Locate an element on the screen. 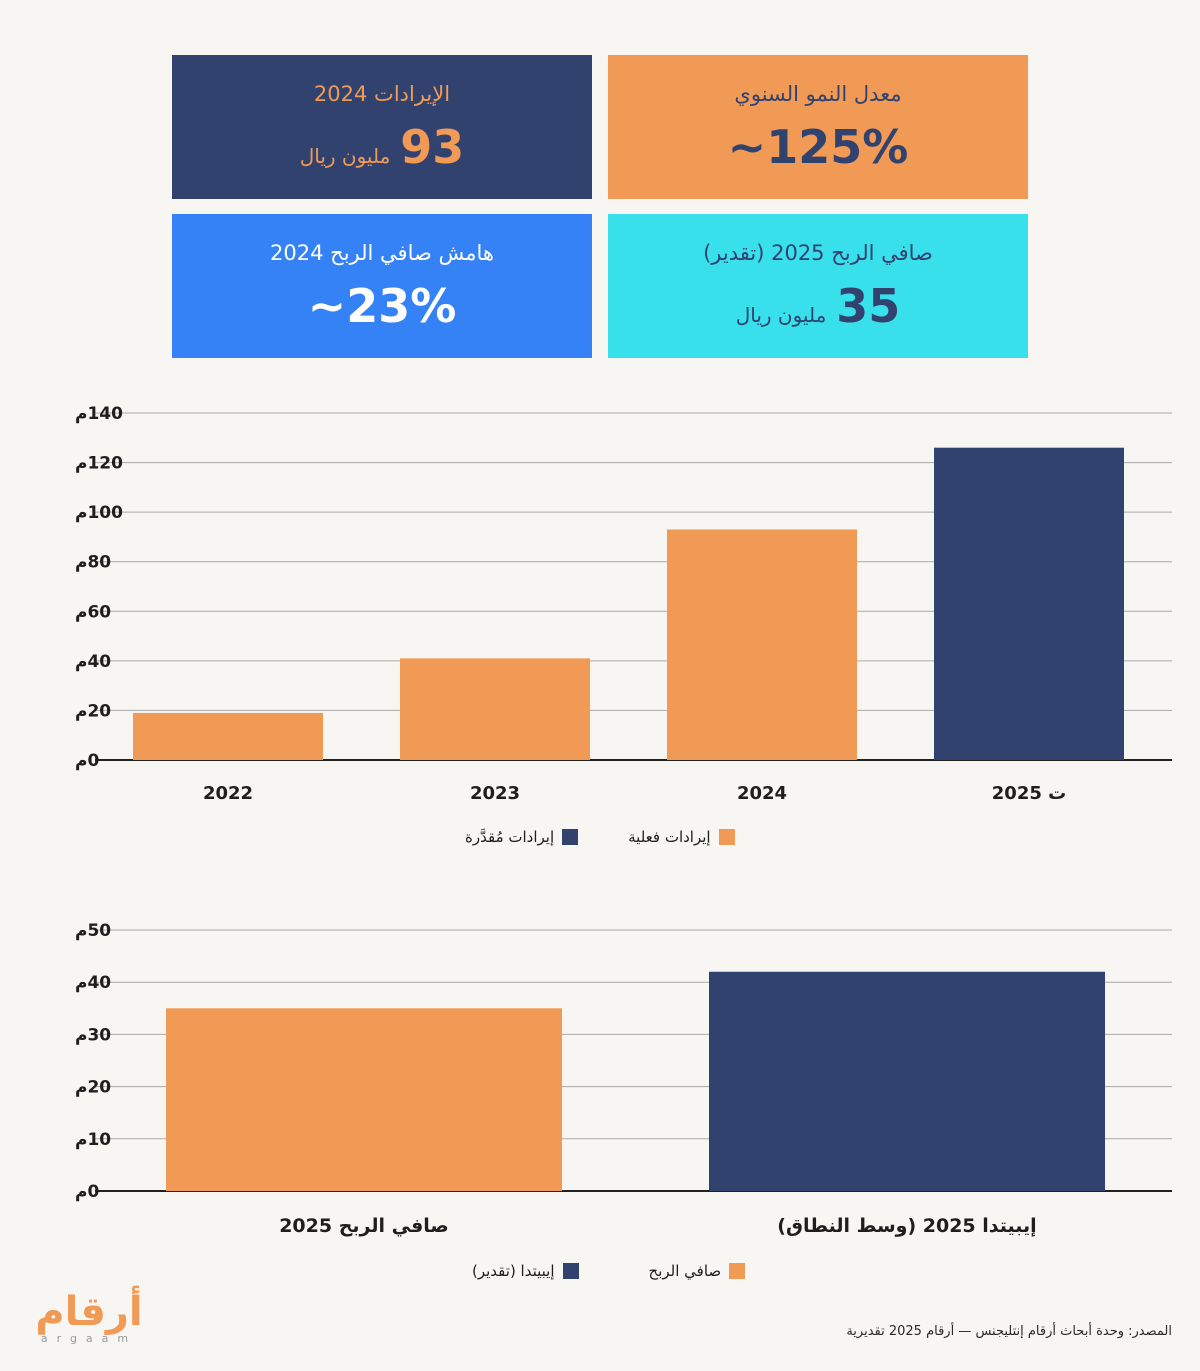 The width and height of the screenshot is (1200, 1371). card-value: 93 مليون ريال is located at coordinates (382, 147).